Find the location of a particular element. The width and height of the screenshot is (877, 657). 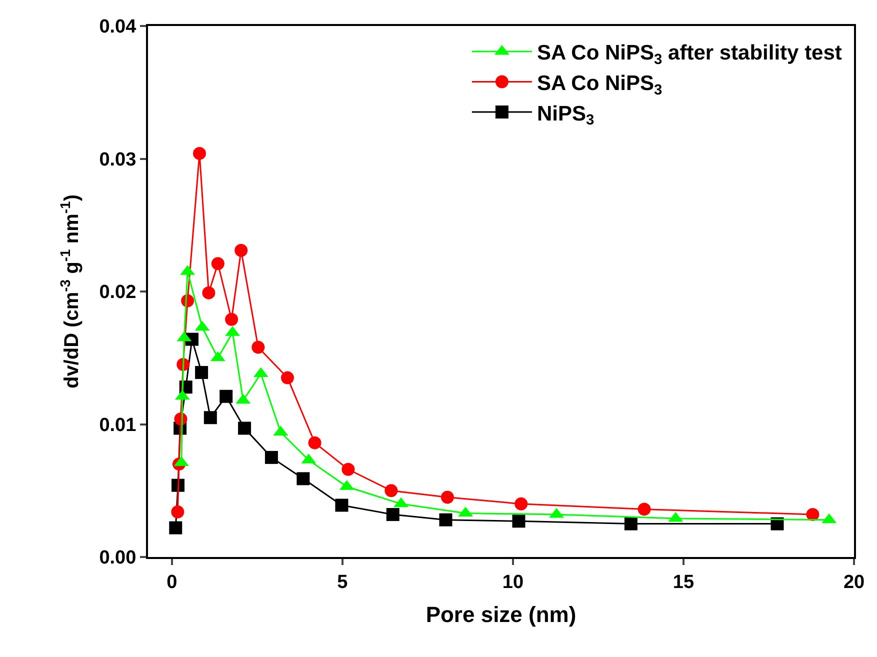

x-tick-label: 10 is located at coordinates (513, 582).